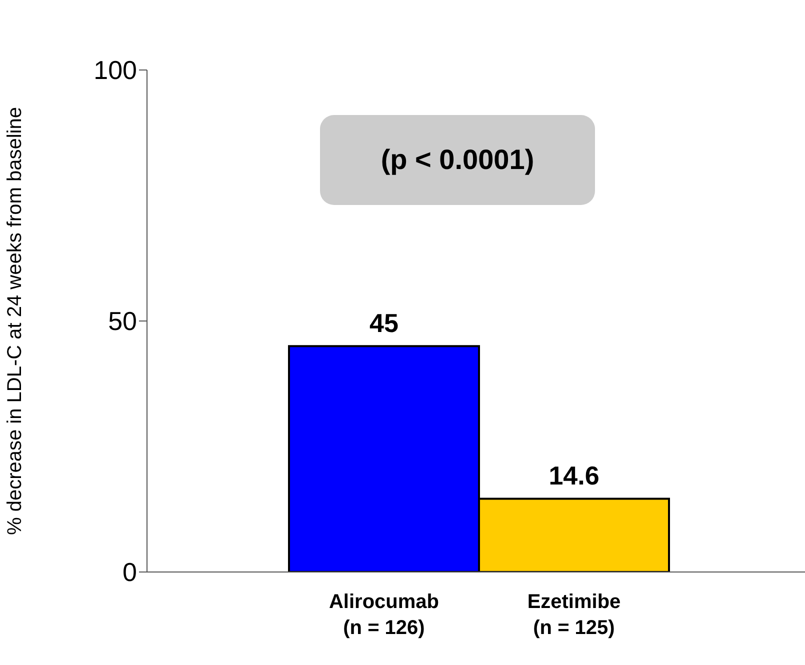  Describe the element at coordinates (384, 615) in the screenshot. I see `x-tick-label: Alirocumab (n = 126)` at that location.